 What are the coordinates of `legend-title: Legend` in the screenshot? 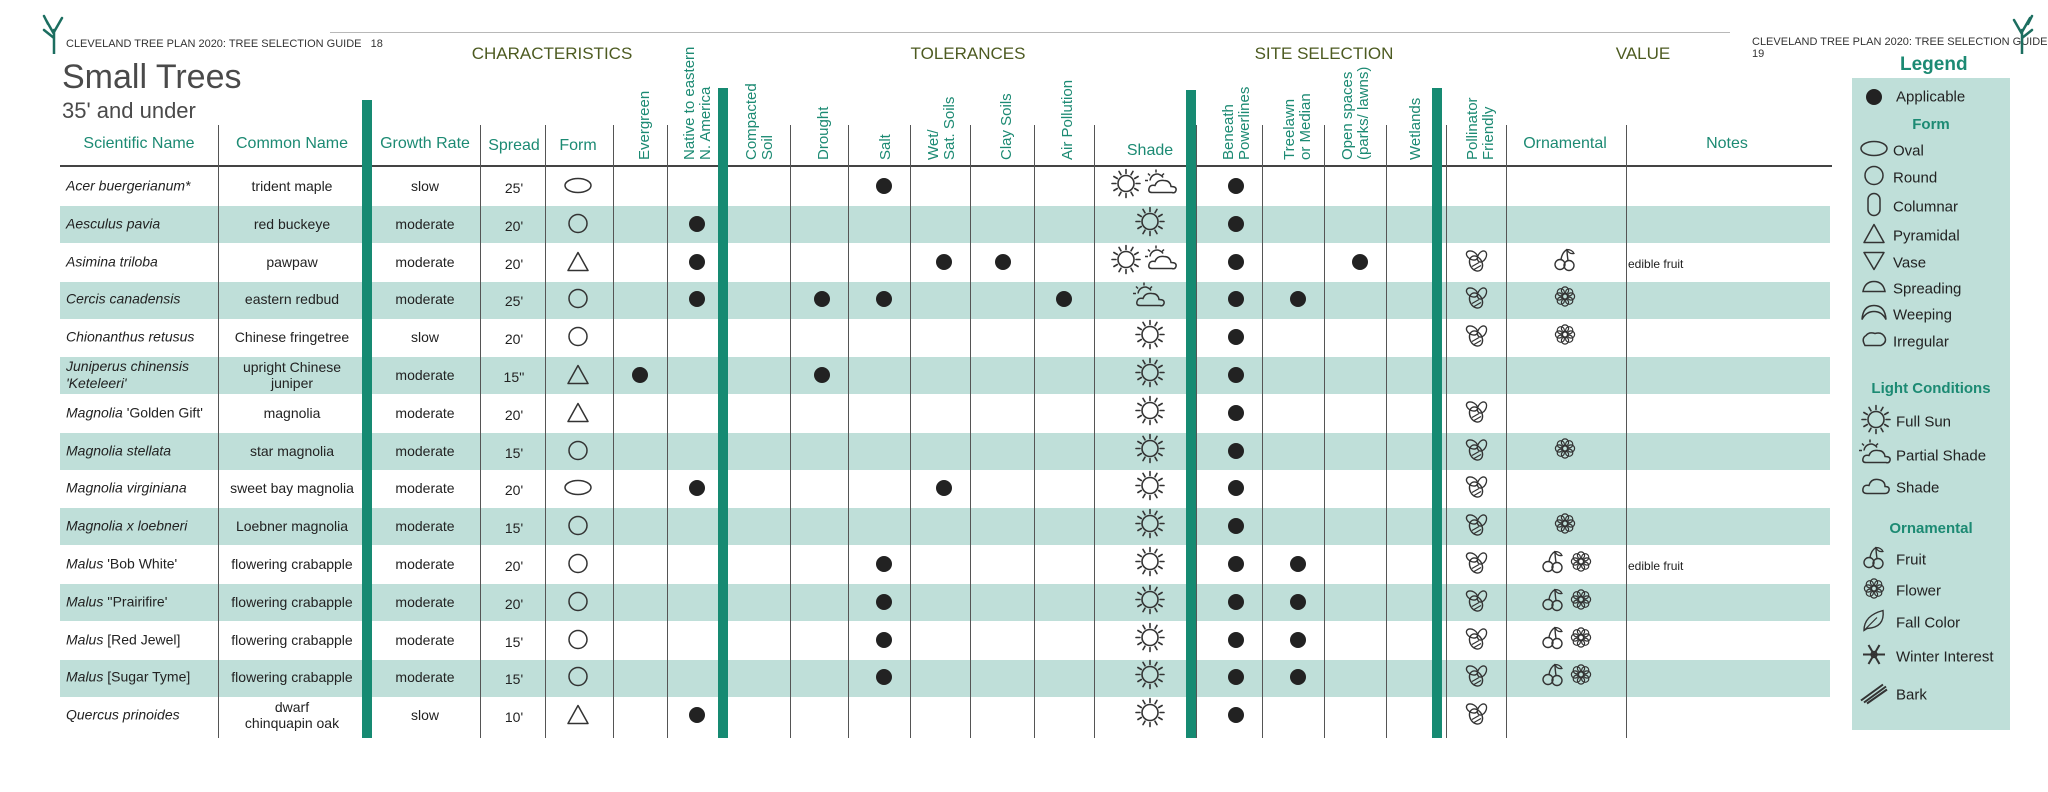 It's located at (1934, 64).